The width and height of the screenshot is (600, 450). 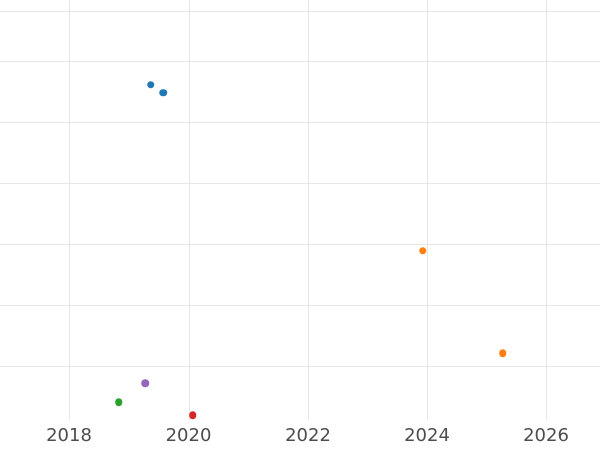 I want to click on x-tick-label: 2022, so click(x=308, y=435).